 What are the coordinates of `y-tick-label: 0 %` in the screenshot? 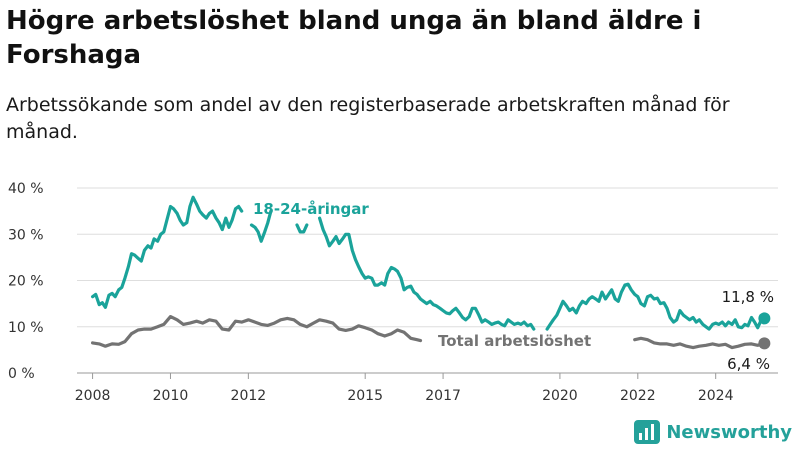 It's located at (21, 374).